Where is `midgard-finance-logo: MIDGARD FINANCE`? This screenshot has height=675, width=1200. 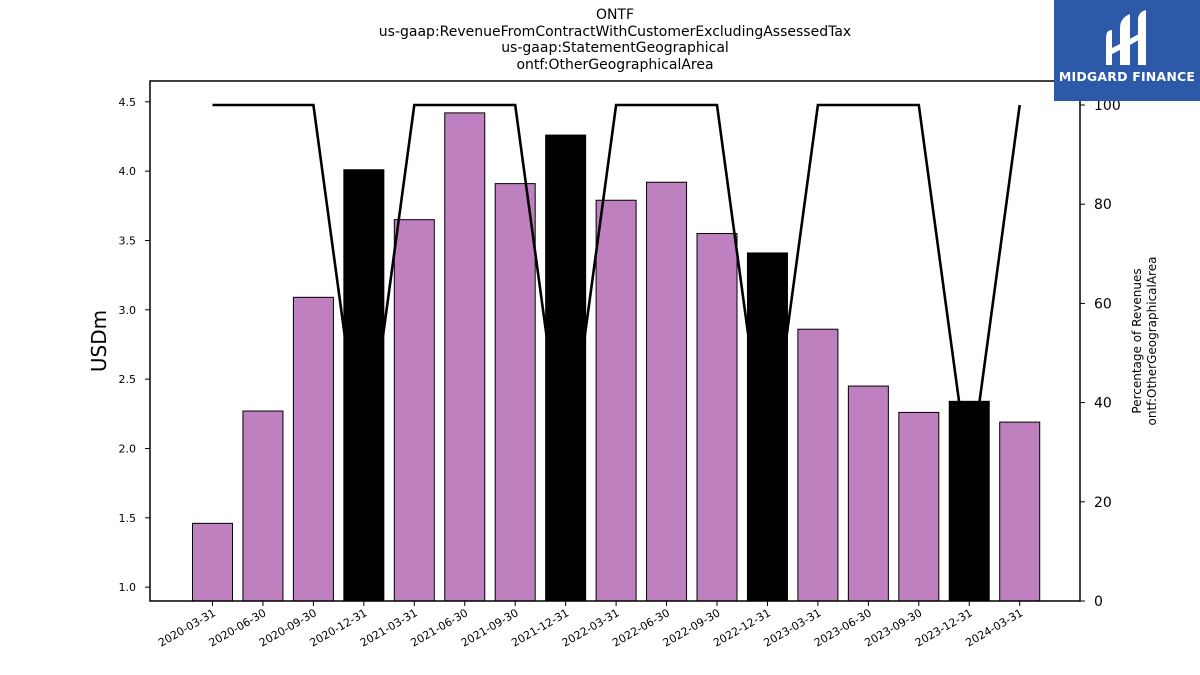 midgard-finance-logo: MIDGARD FINANCE is located at coordinates (1127, 50).